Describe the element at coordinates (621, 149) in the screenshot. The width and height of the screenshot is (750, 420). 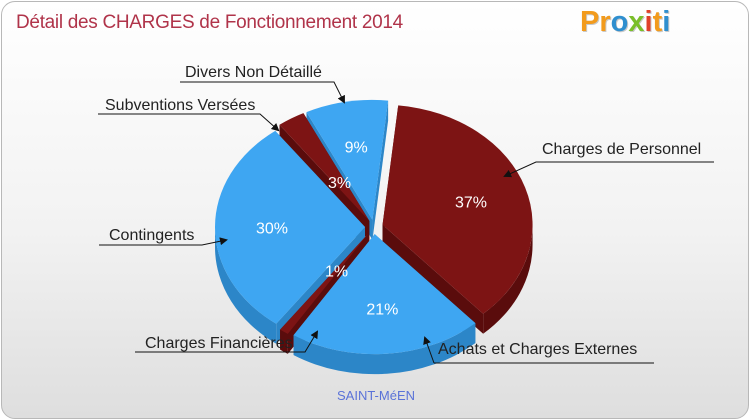
I see `slice-category-label: Charges de Personnel` at that location.